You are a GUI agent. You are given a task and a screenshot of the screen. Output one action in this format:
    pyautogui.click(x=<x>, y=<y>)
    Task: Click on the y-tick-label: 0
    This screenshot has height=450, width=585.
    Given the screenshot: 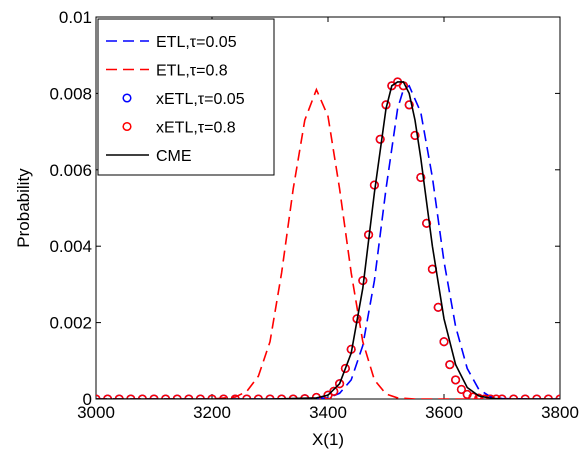 What is the action you would take?
    pyautogui.click(x=87, y=399)
    